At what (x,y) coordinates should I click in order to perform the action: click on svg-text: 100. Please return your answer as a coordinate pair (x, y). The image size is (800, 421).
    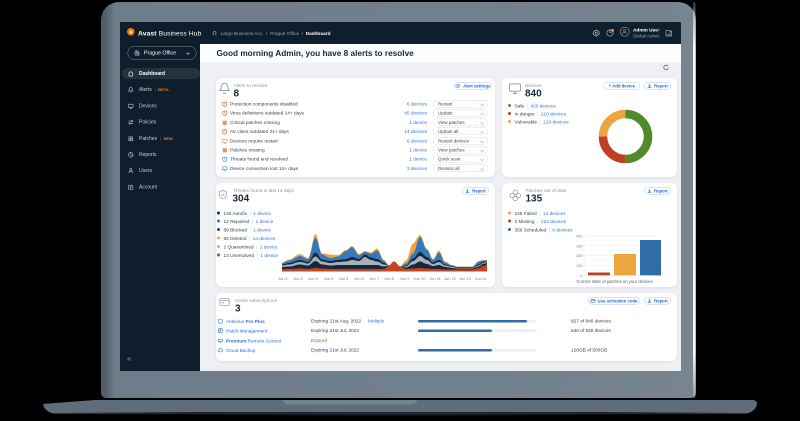
    Looking at the image, I should click on (579, 266).